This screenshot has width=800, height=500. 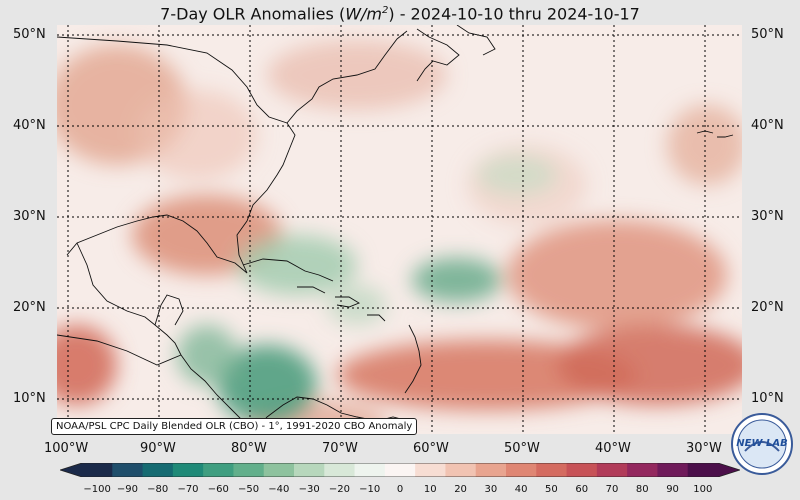 I want to click on lat-label-left: 30°N, so click(x=29, y=216).